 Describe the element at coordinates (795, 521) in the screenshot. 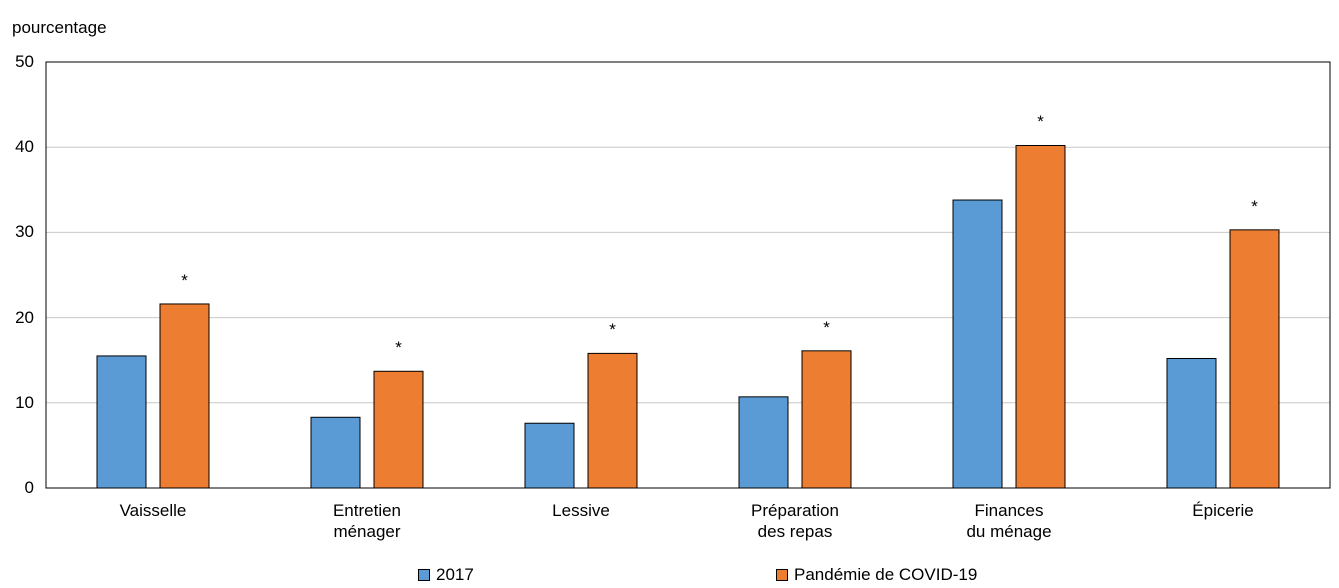

I see `x-category-label: Préparation des repas` at that location.